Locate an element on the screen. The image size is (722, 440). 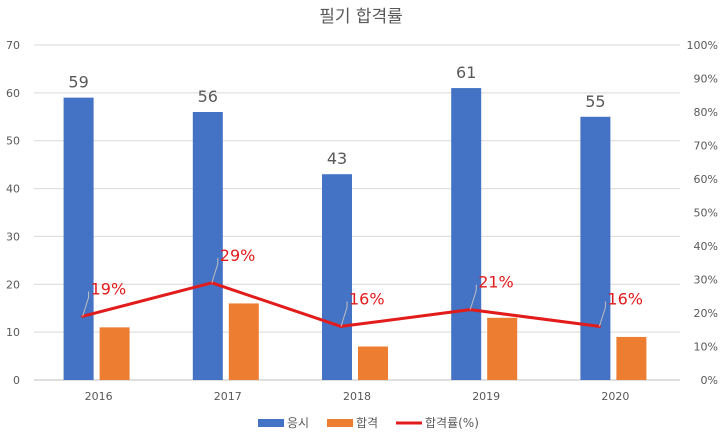
y2-tick-label: 0% is located at coordinates (709, 380).